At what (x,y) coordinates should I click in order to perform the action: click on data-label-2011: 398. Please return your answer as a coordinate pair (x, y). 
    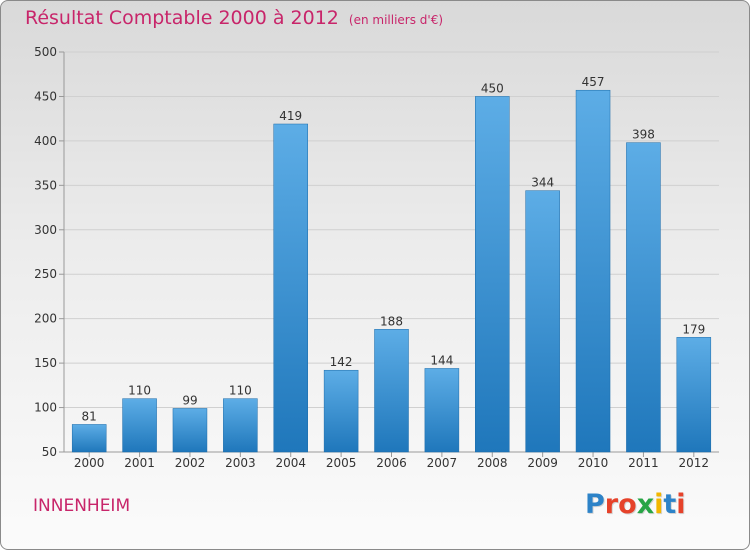
    Looking at the image, I should click on (643, 135).